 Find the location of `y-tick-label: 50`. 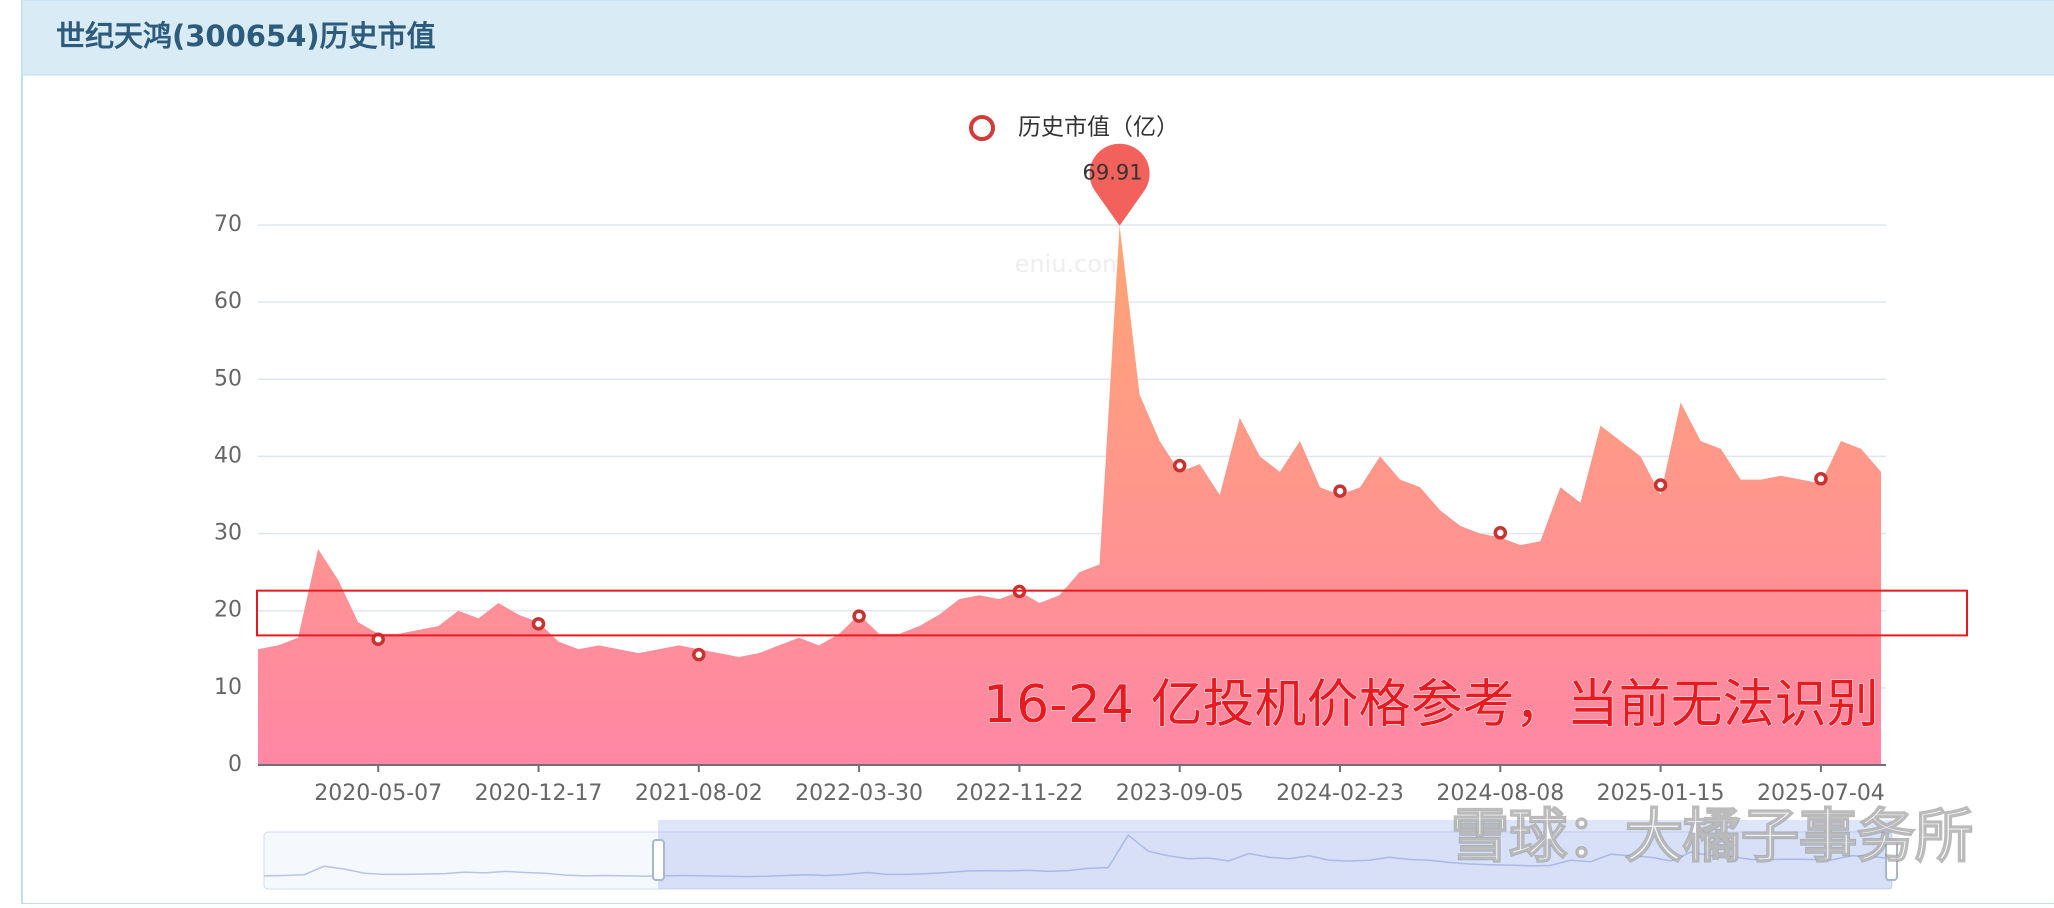

y-tick-label: 50 is located at coordinates (228, 378).